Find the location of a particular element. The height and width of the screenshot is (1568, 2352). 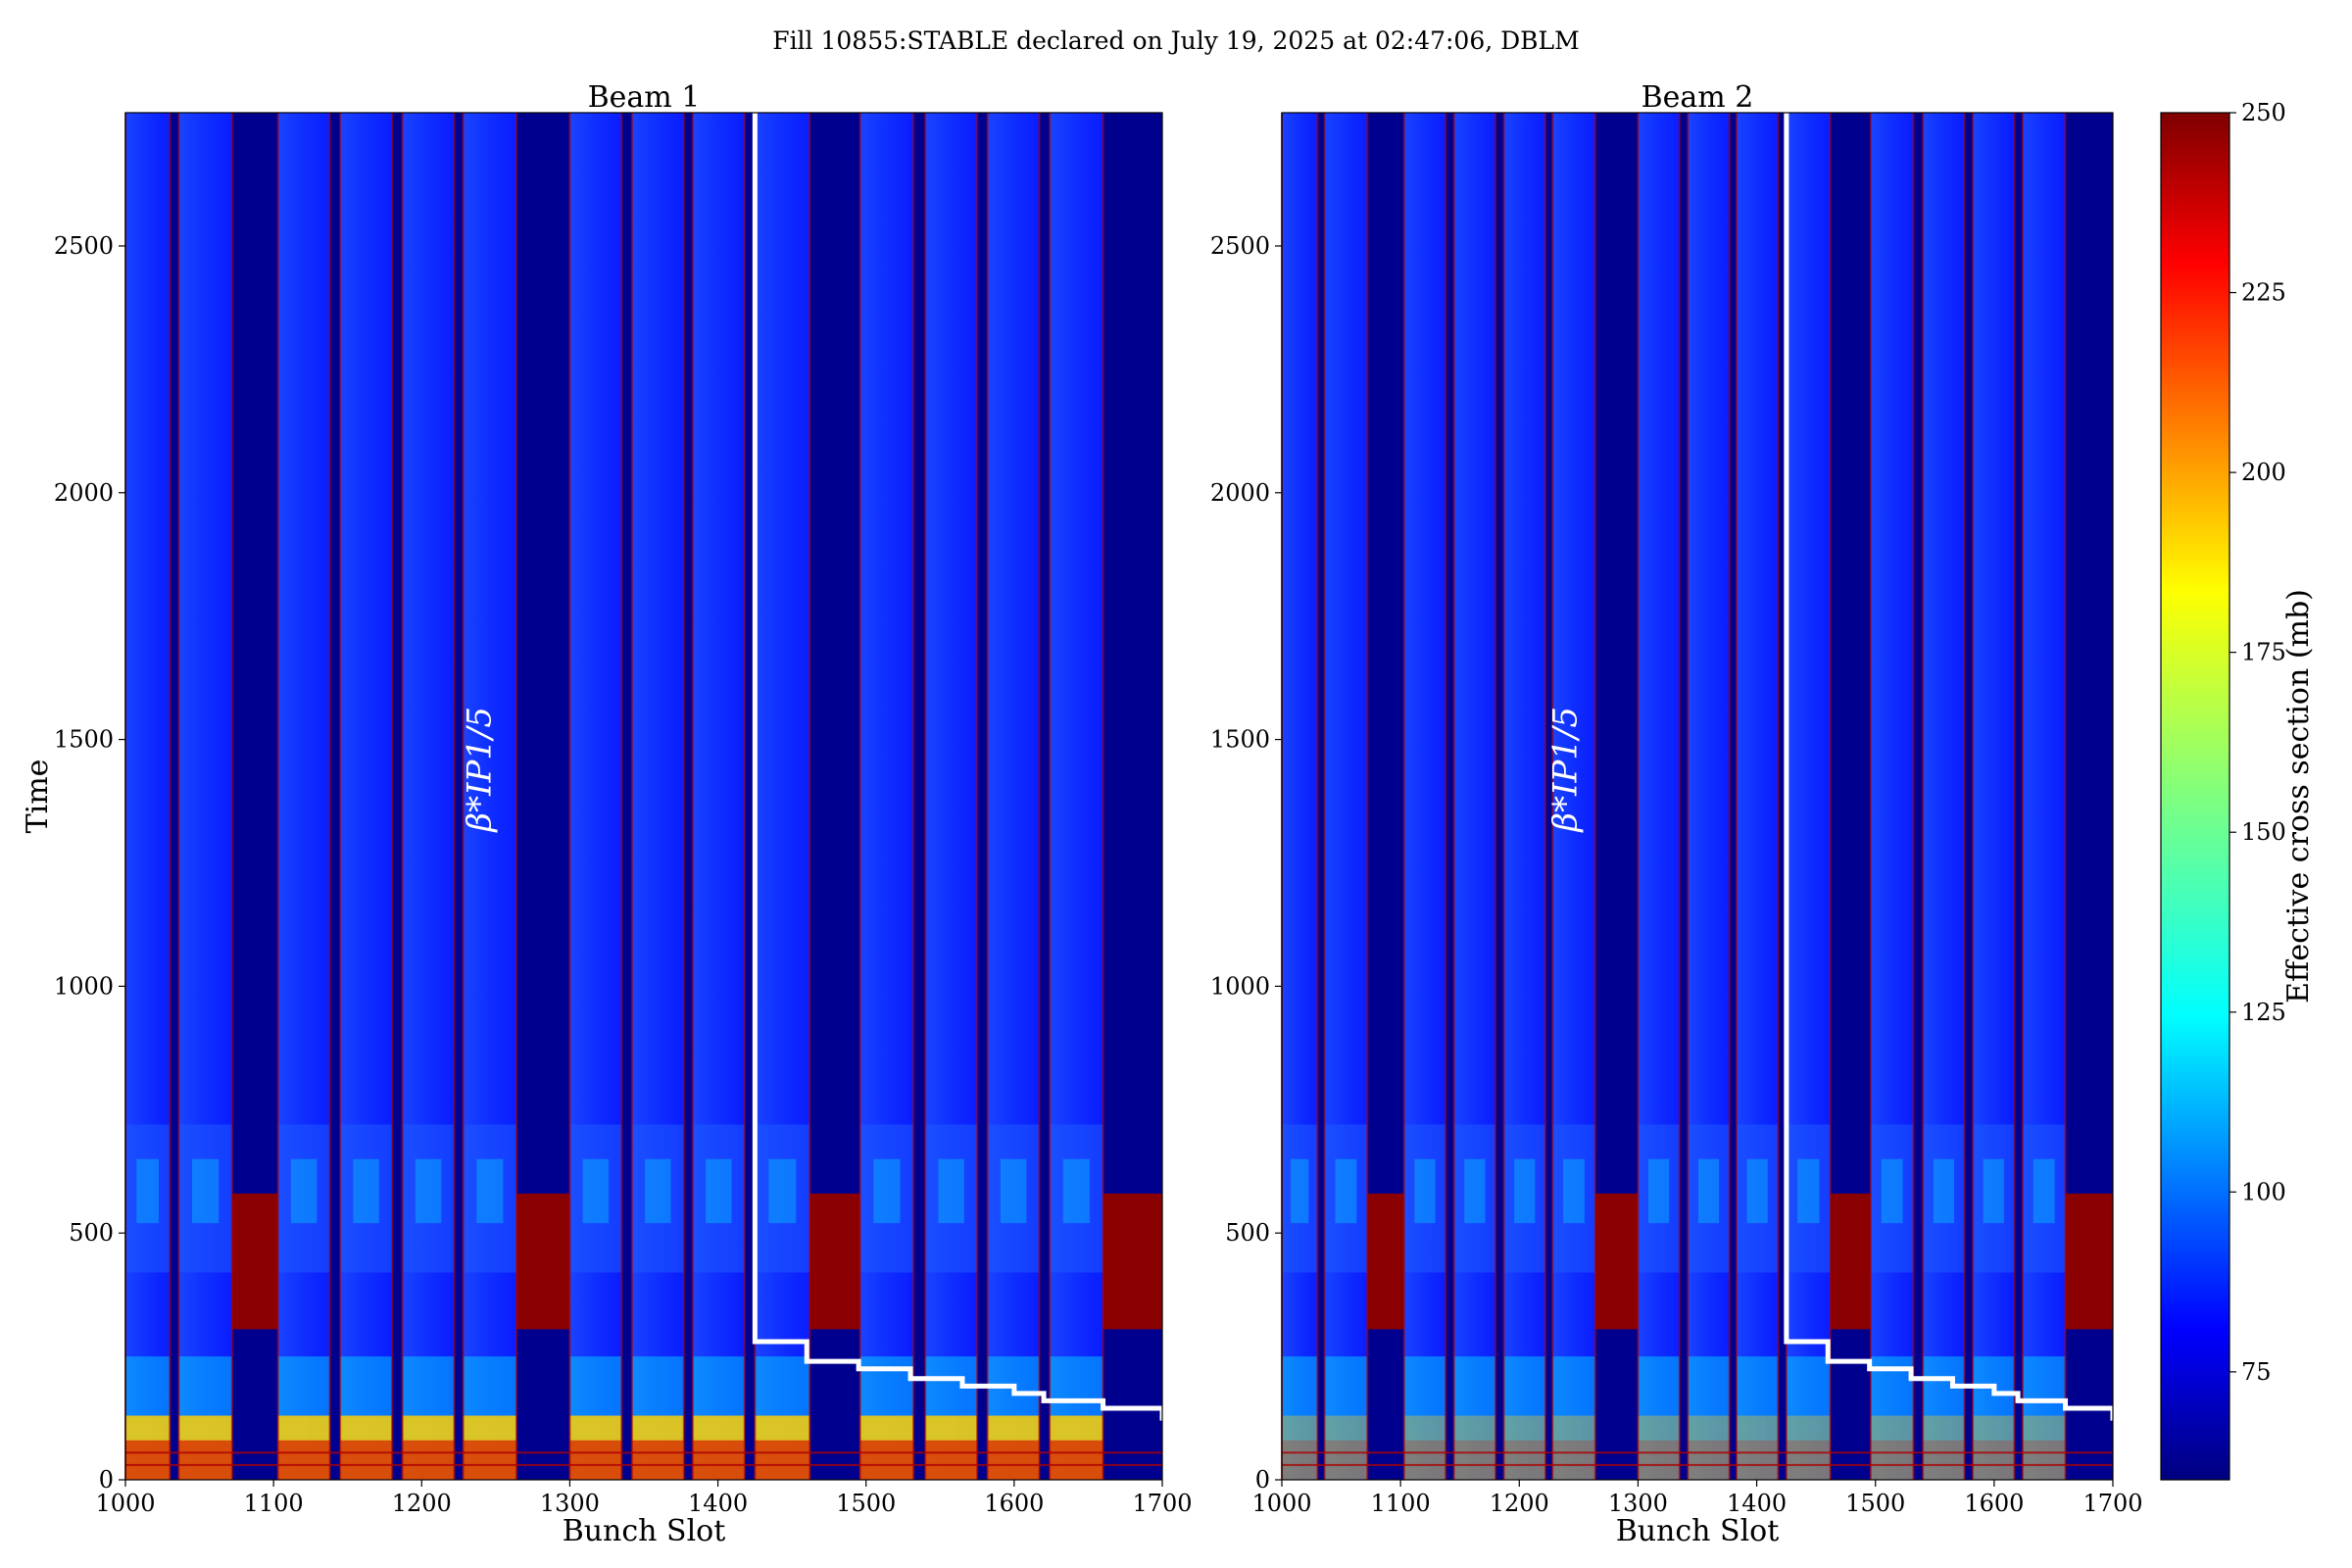

x-tick-label: 1600 is located at coordinates (1014, 1503).